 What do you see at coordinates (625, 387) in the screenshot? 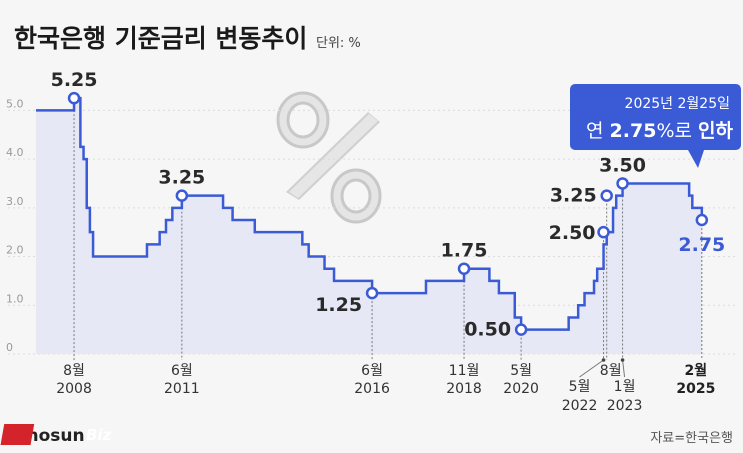
I see `date-month-label: 1월` at bounding box center [625, 387].